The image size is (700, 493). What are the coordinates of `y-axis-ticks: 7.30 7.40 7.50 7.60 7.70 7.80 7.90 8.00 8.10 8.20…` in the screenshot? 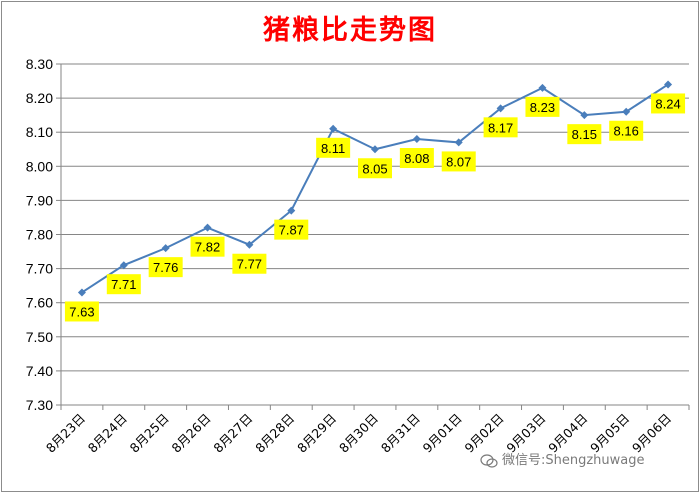 It's located at (39, 234).